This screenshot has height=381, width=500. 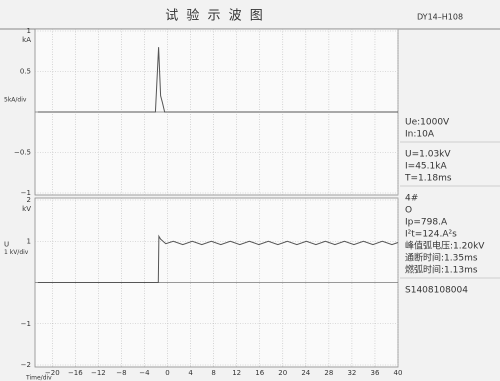 I want to click on info-line: Ue:1000V, so click(x=427, y=123).